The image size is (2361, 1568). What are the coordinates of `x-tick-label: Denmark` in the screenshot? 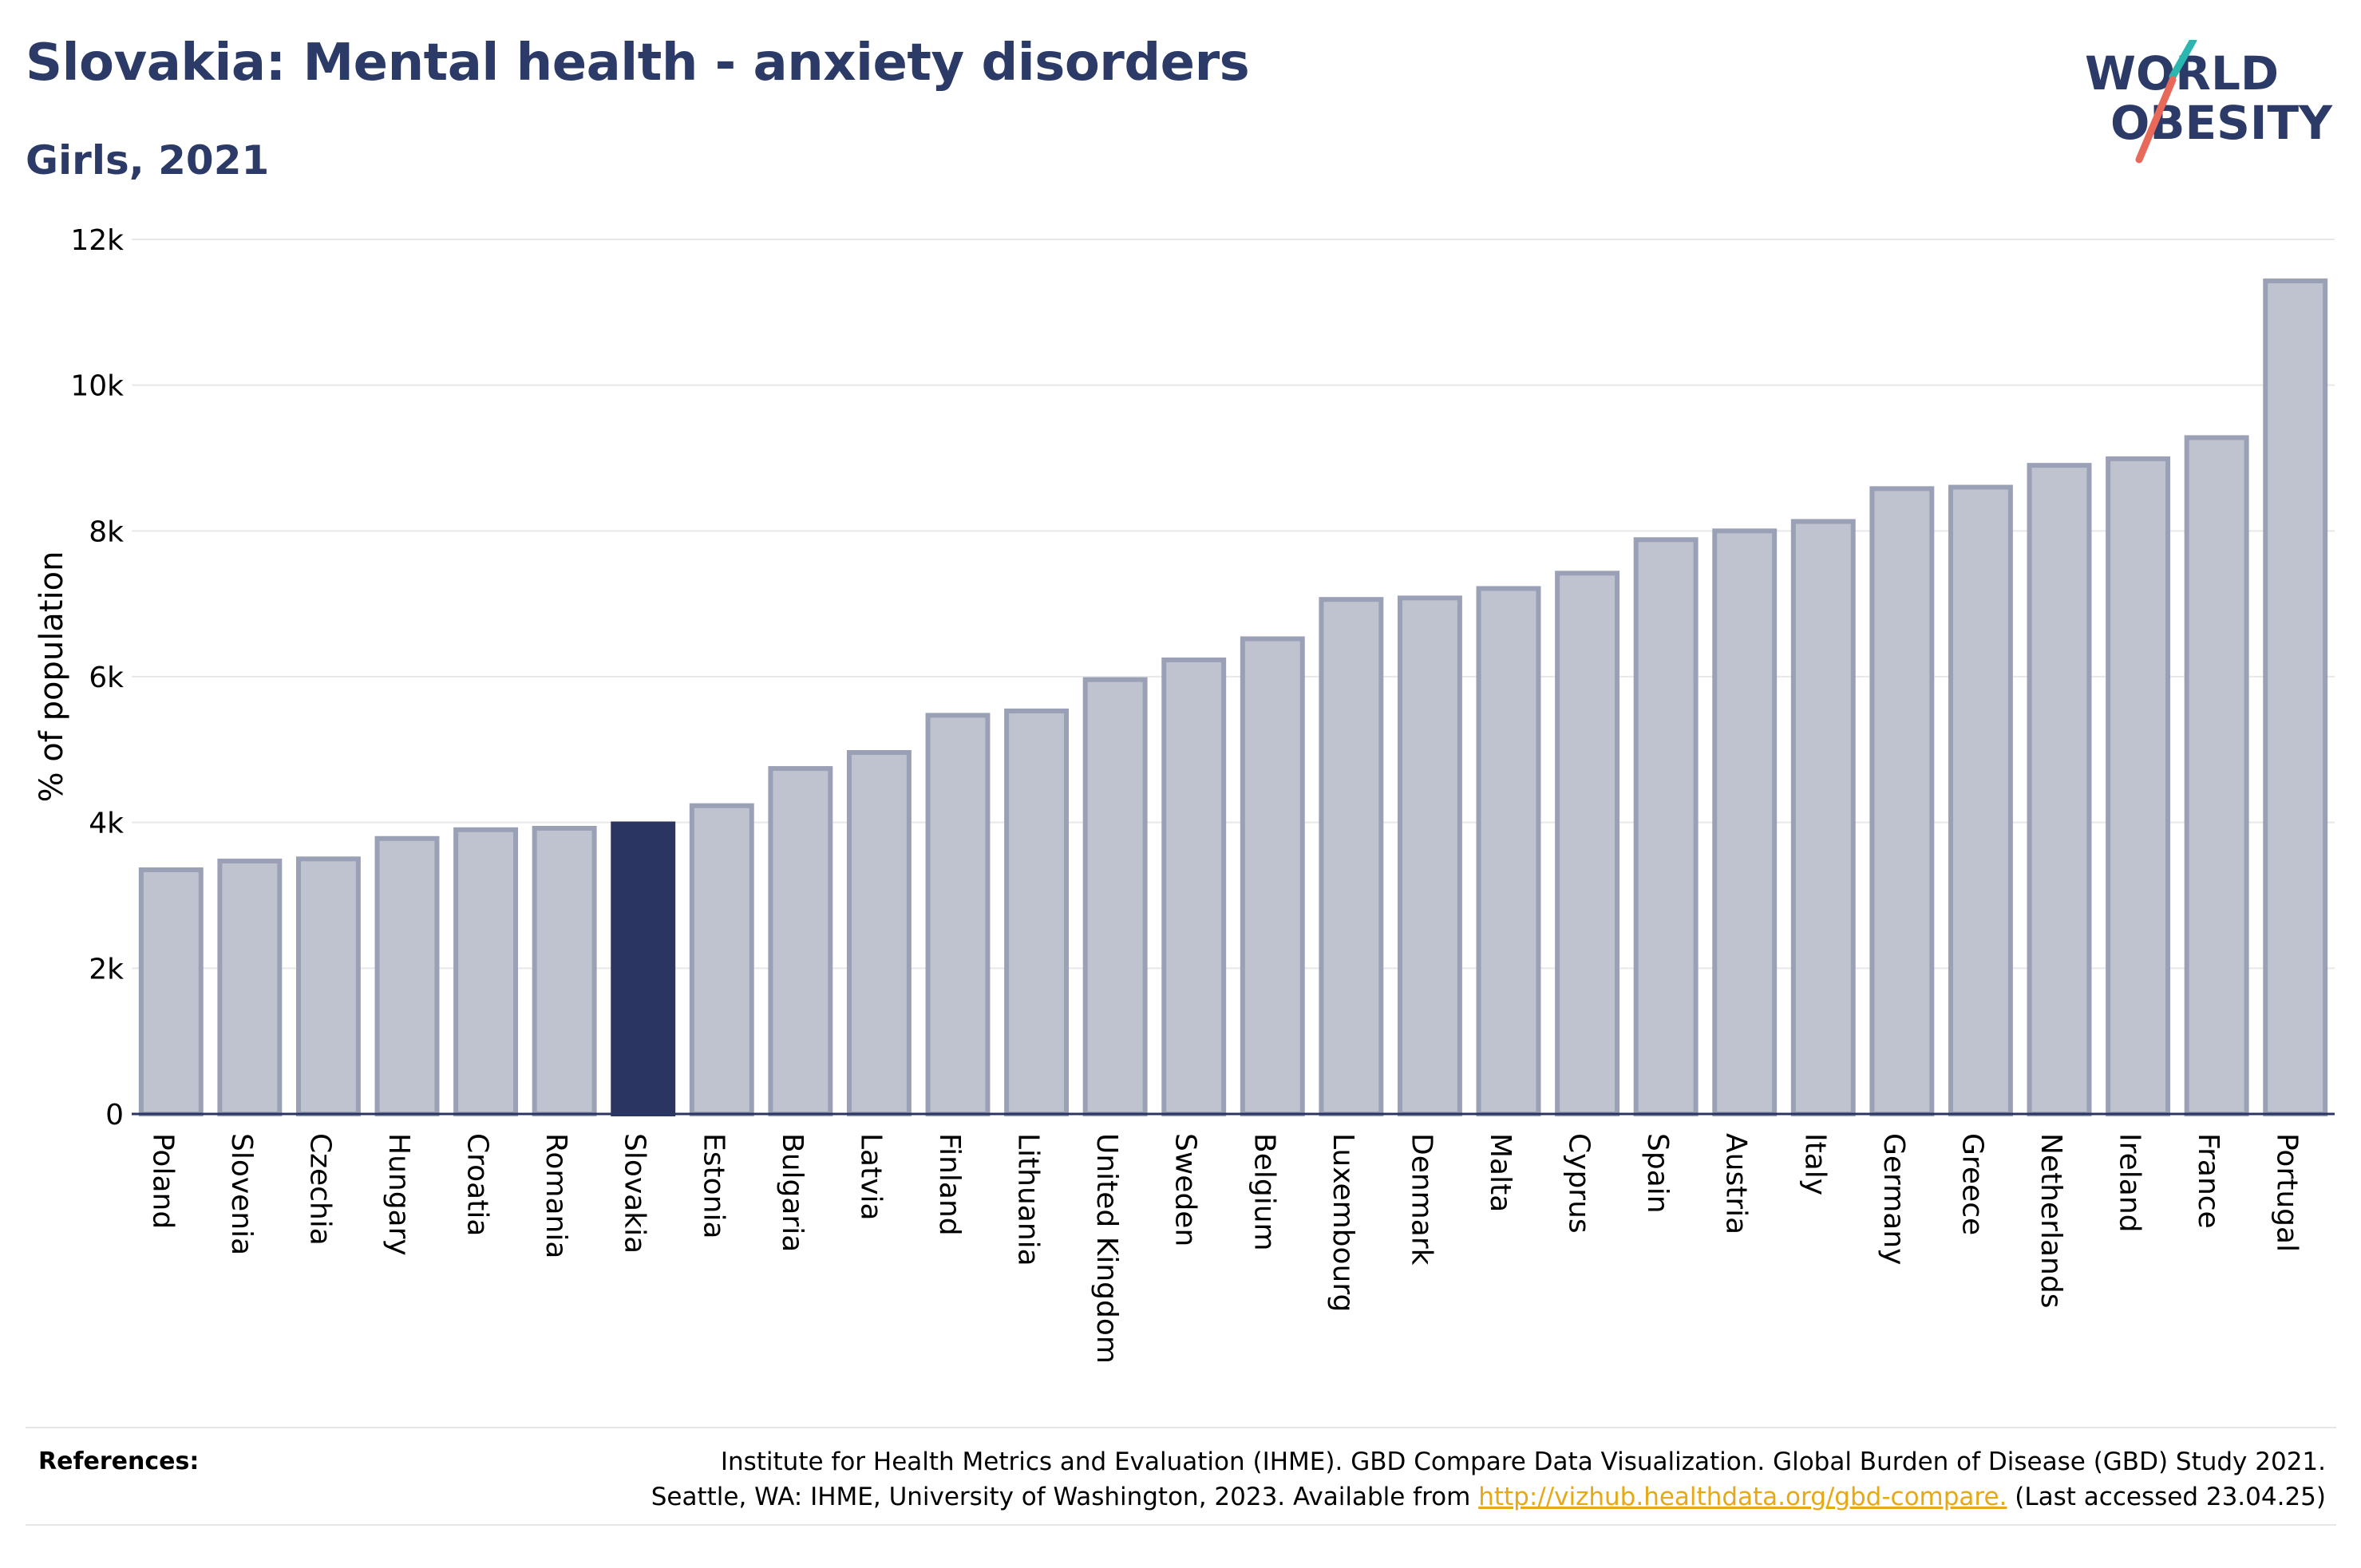 It's located at (1421, 1199).